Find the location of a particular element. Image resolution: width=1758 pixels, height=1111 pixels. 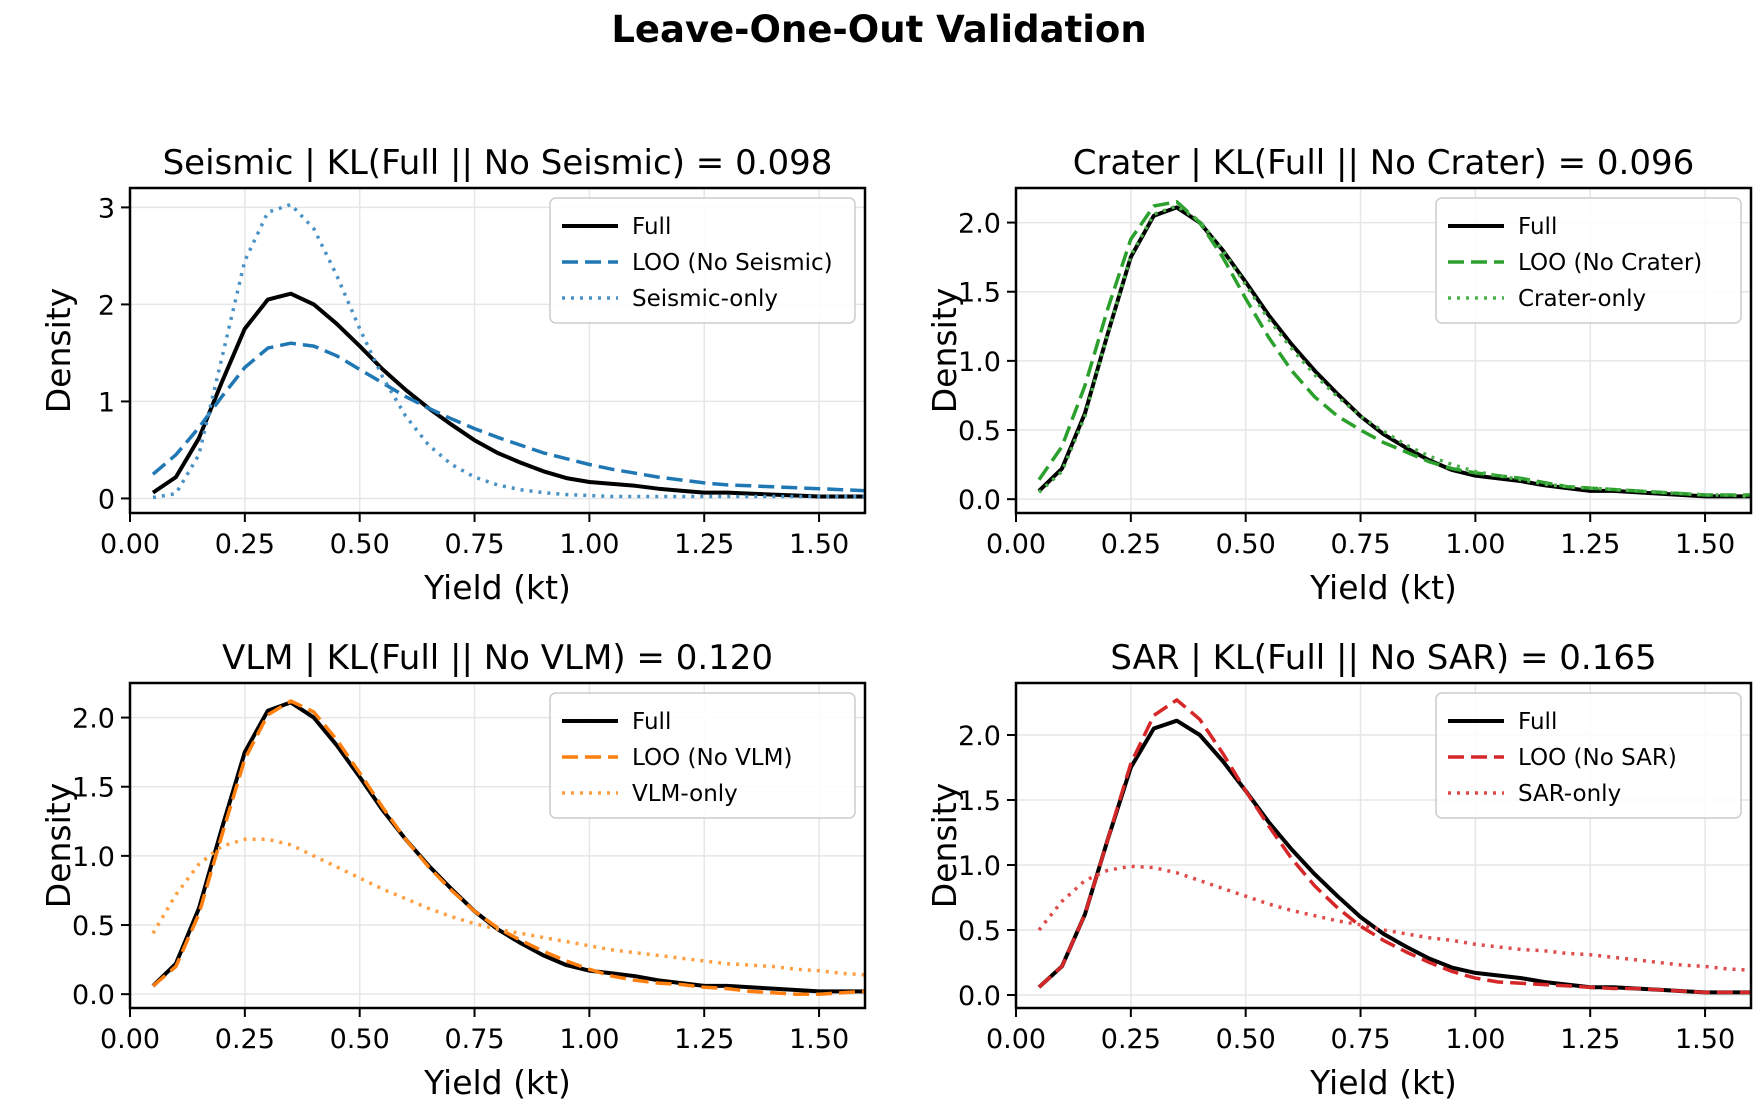

series-line-seismic-only is located at coordinates (508, 351).